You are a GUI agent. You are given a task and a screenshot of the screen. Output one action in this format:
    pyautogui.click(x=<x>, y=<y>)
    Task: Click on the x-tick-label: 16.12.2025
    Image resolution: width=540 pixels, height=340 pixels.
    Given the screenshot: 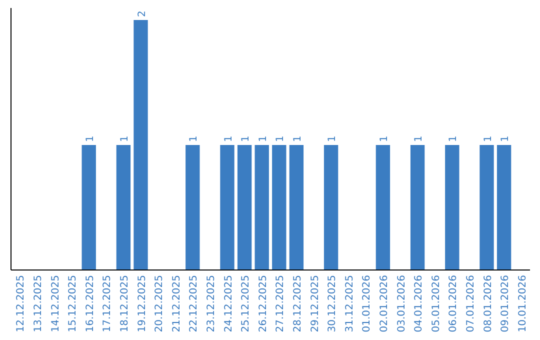 What is the action you would take?
    pyautogui.click(x=90, y=303)
    